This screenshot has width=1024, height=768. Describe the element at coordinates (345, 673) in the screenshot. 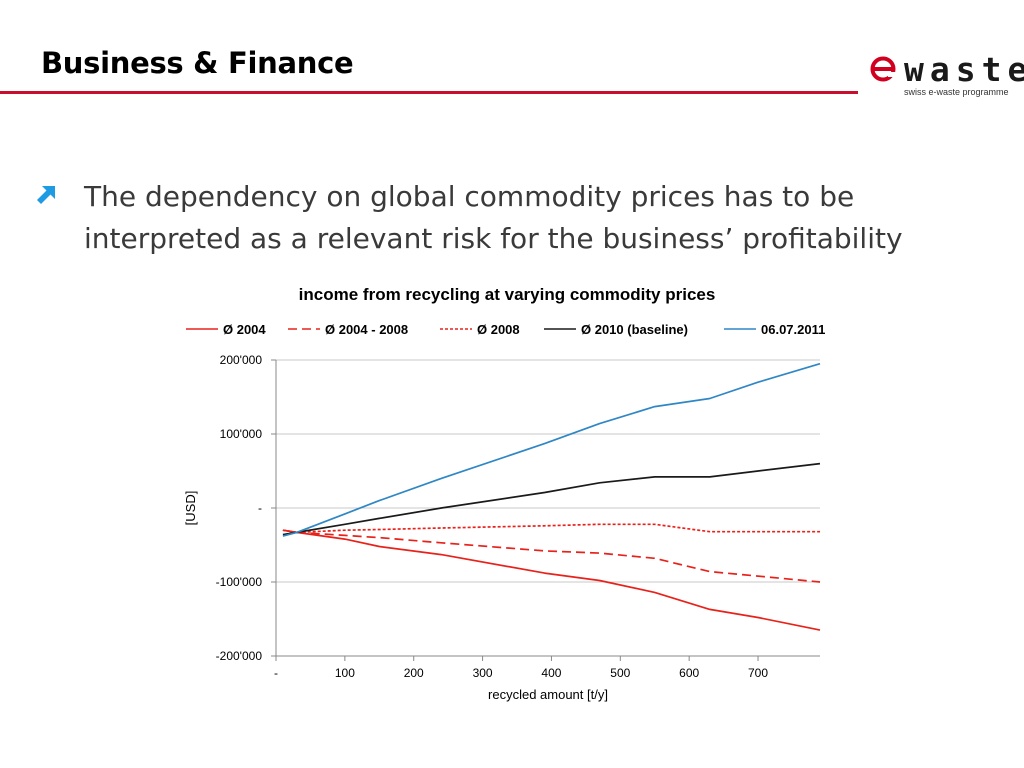

I see `x-tick-label: 100` at that location.